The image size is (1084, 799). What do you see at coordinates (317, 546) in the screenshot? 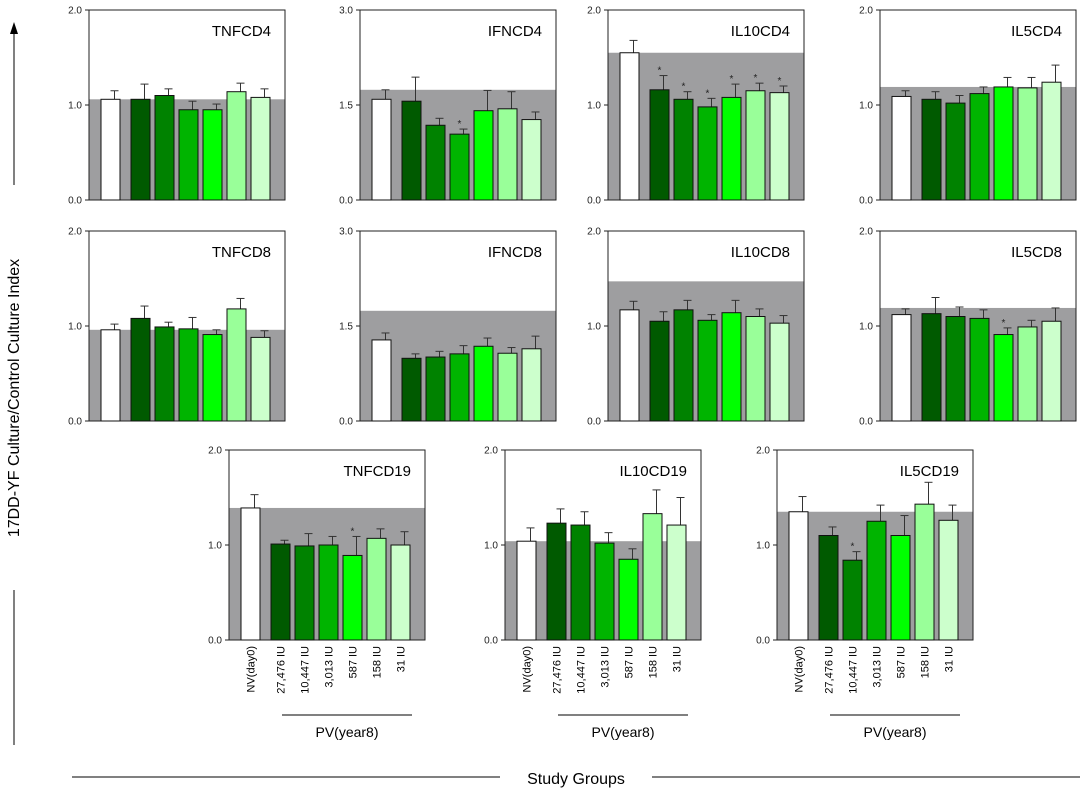
I see `panel-tnfcd19: 0.0 1.0 2.0 TNFCD19 *` at bounding box center [317, 546].